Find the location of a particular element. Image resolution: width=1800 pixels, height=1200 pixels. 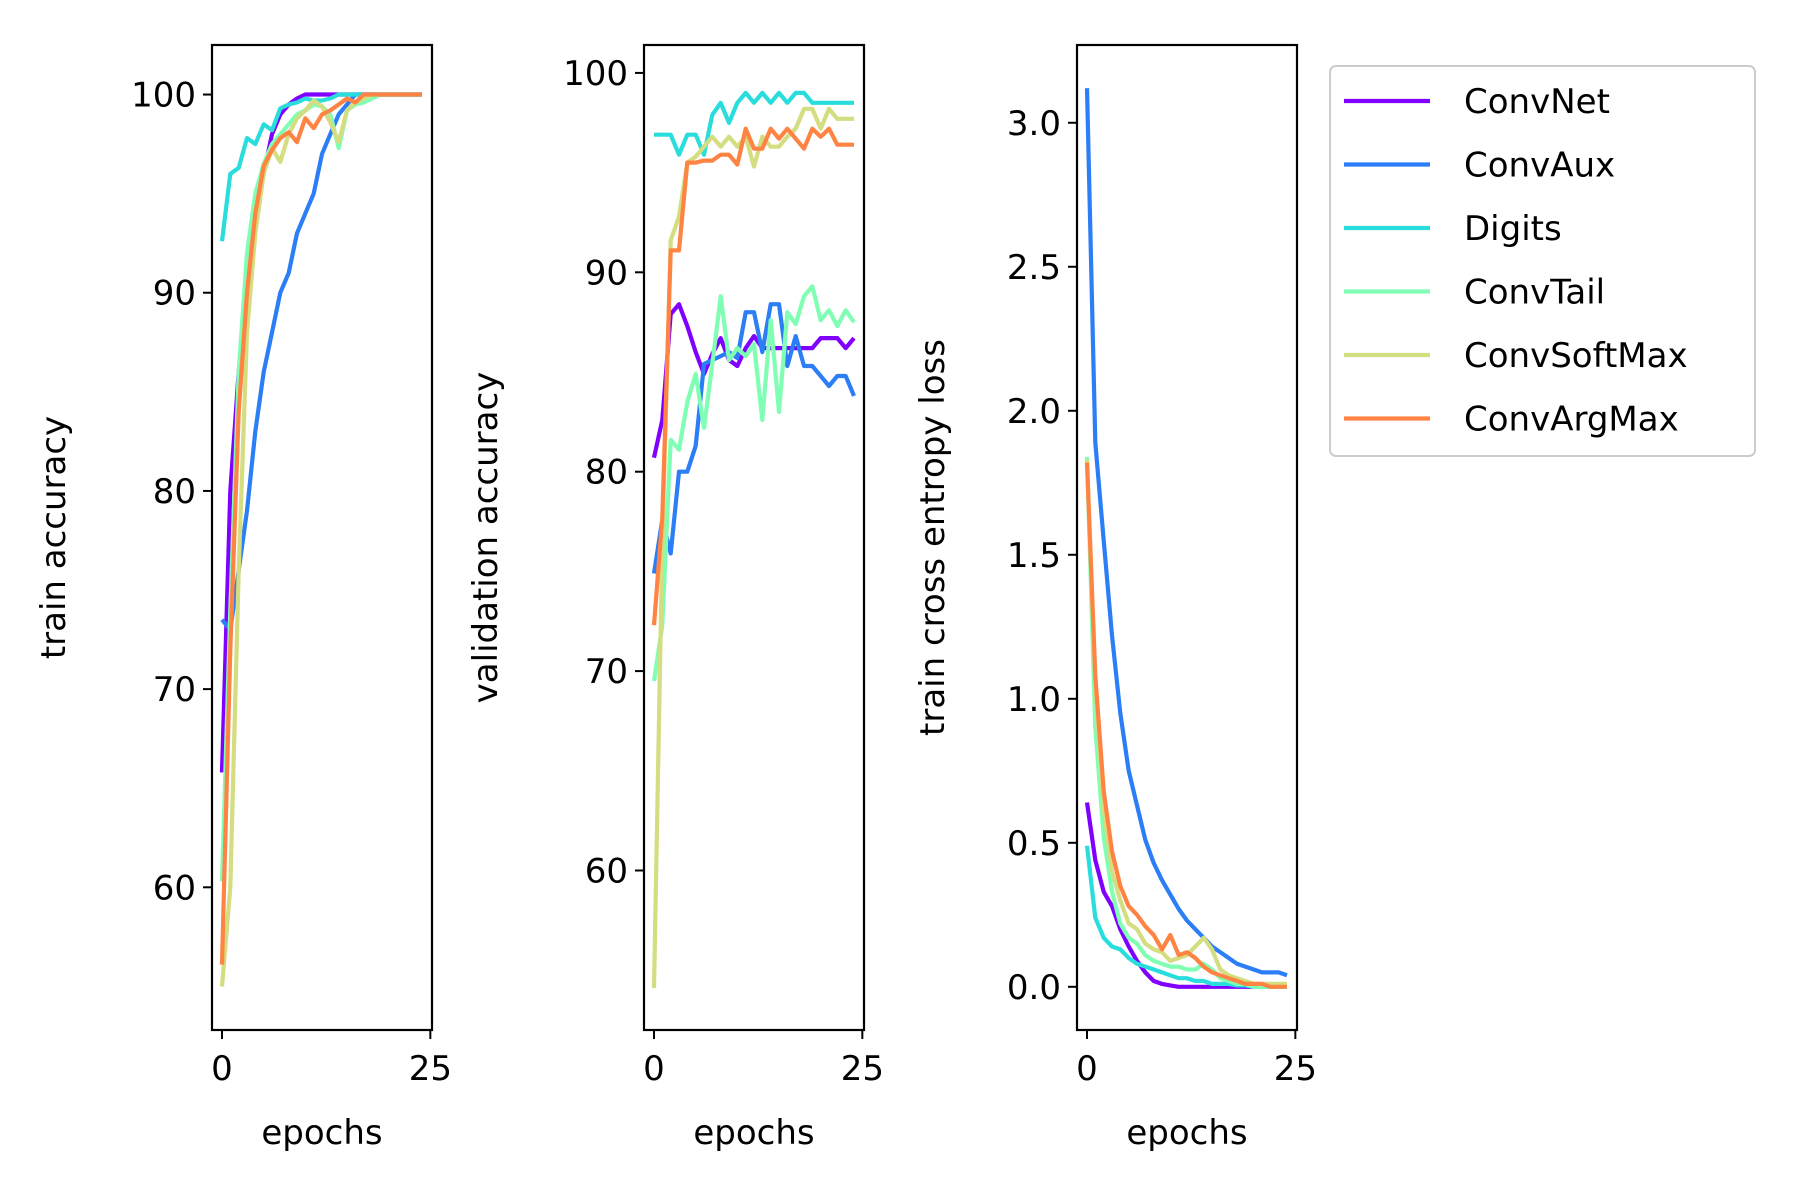

y-axis-label: train accuracy is located at coordinates (54, 537).